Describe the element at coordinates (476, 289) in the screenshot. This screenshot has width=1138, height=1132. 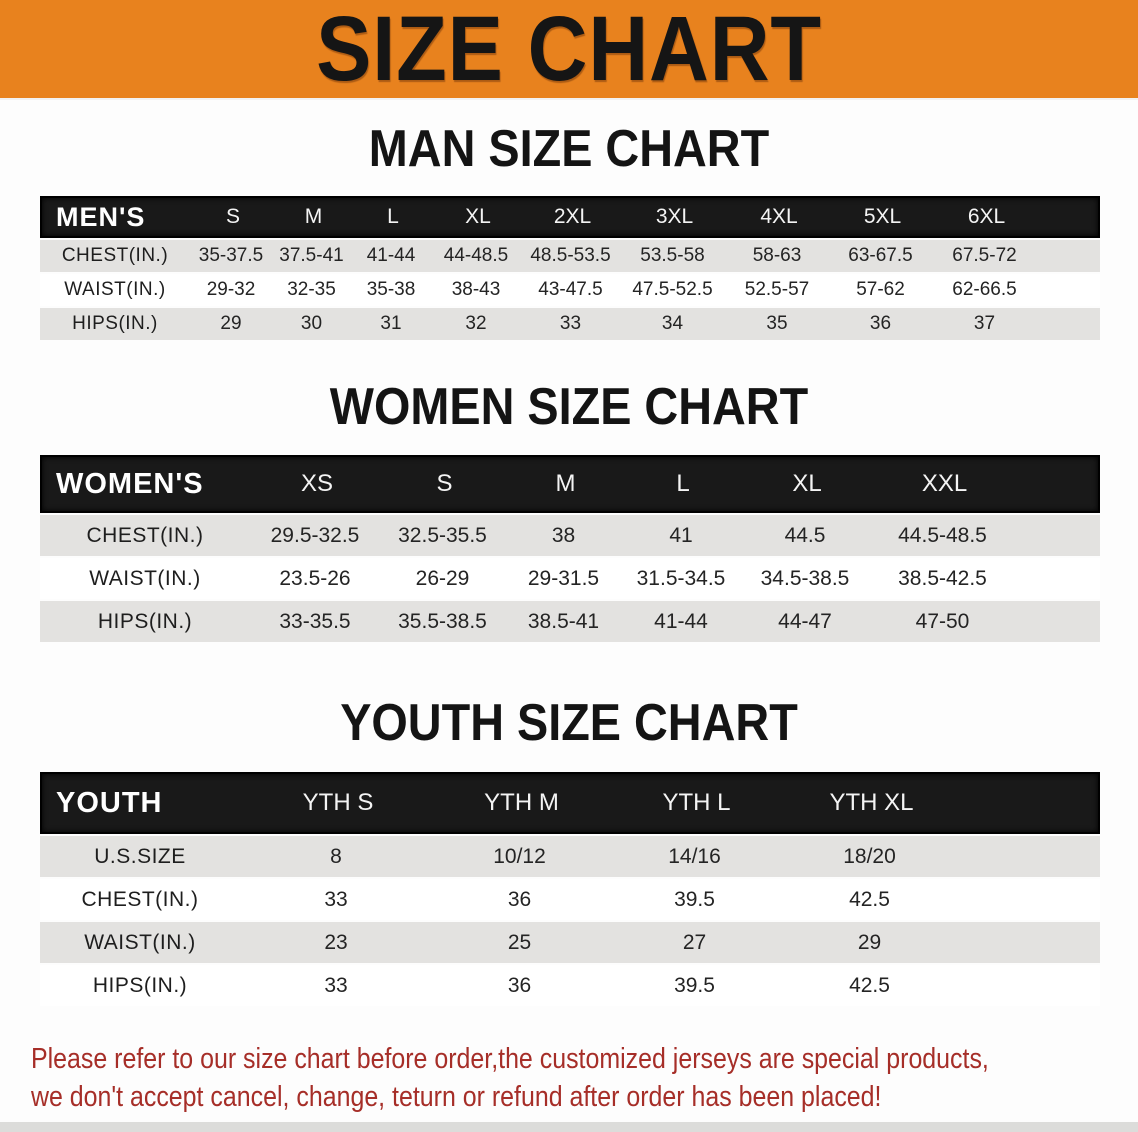
I see `table-cell: 38-43` at that location.